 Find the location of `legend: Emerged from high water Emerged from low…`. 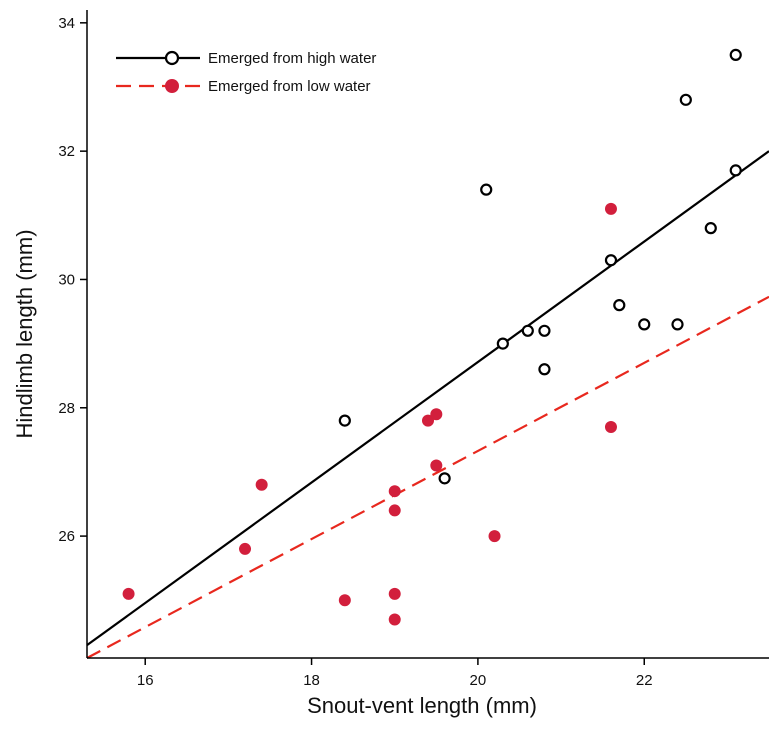

legend: Emerged from high water Emerged from low… is located at coordinates (246, 72).